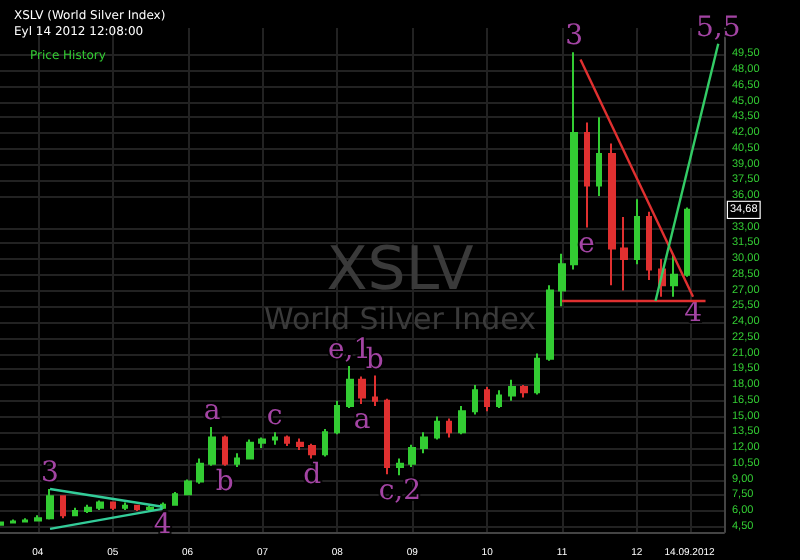 The width and height of the screenshot is (800, 560). Describe the element at coordinates (586, 243) in the screenshot. I see `annotation: e` at that location.